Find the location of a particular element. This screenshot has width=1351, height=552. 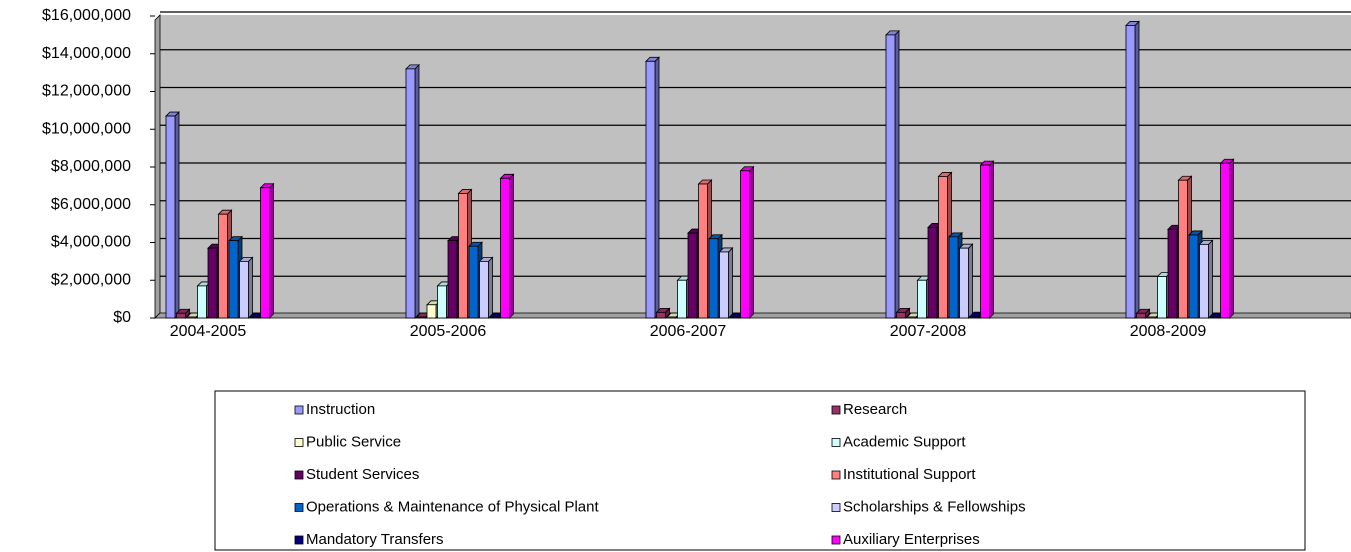

x-tick-label: 2004-2005 is located at coordinates (208, 331).